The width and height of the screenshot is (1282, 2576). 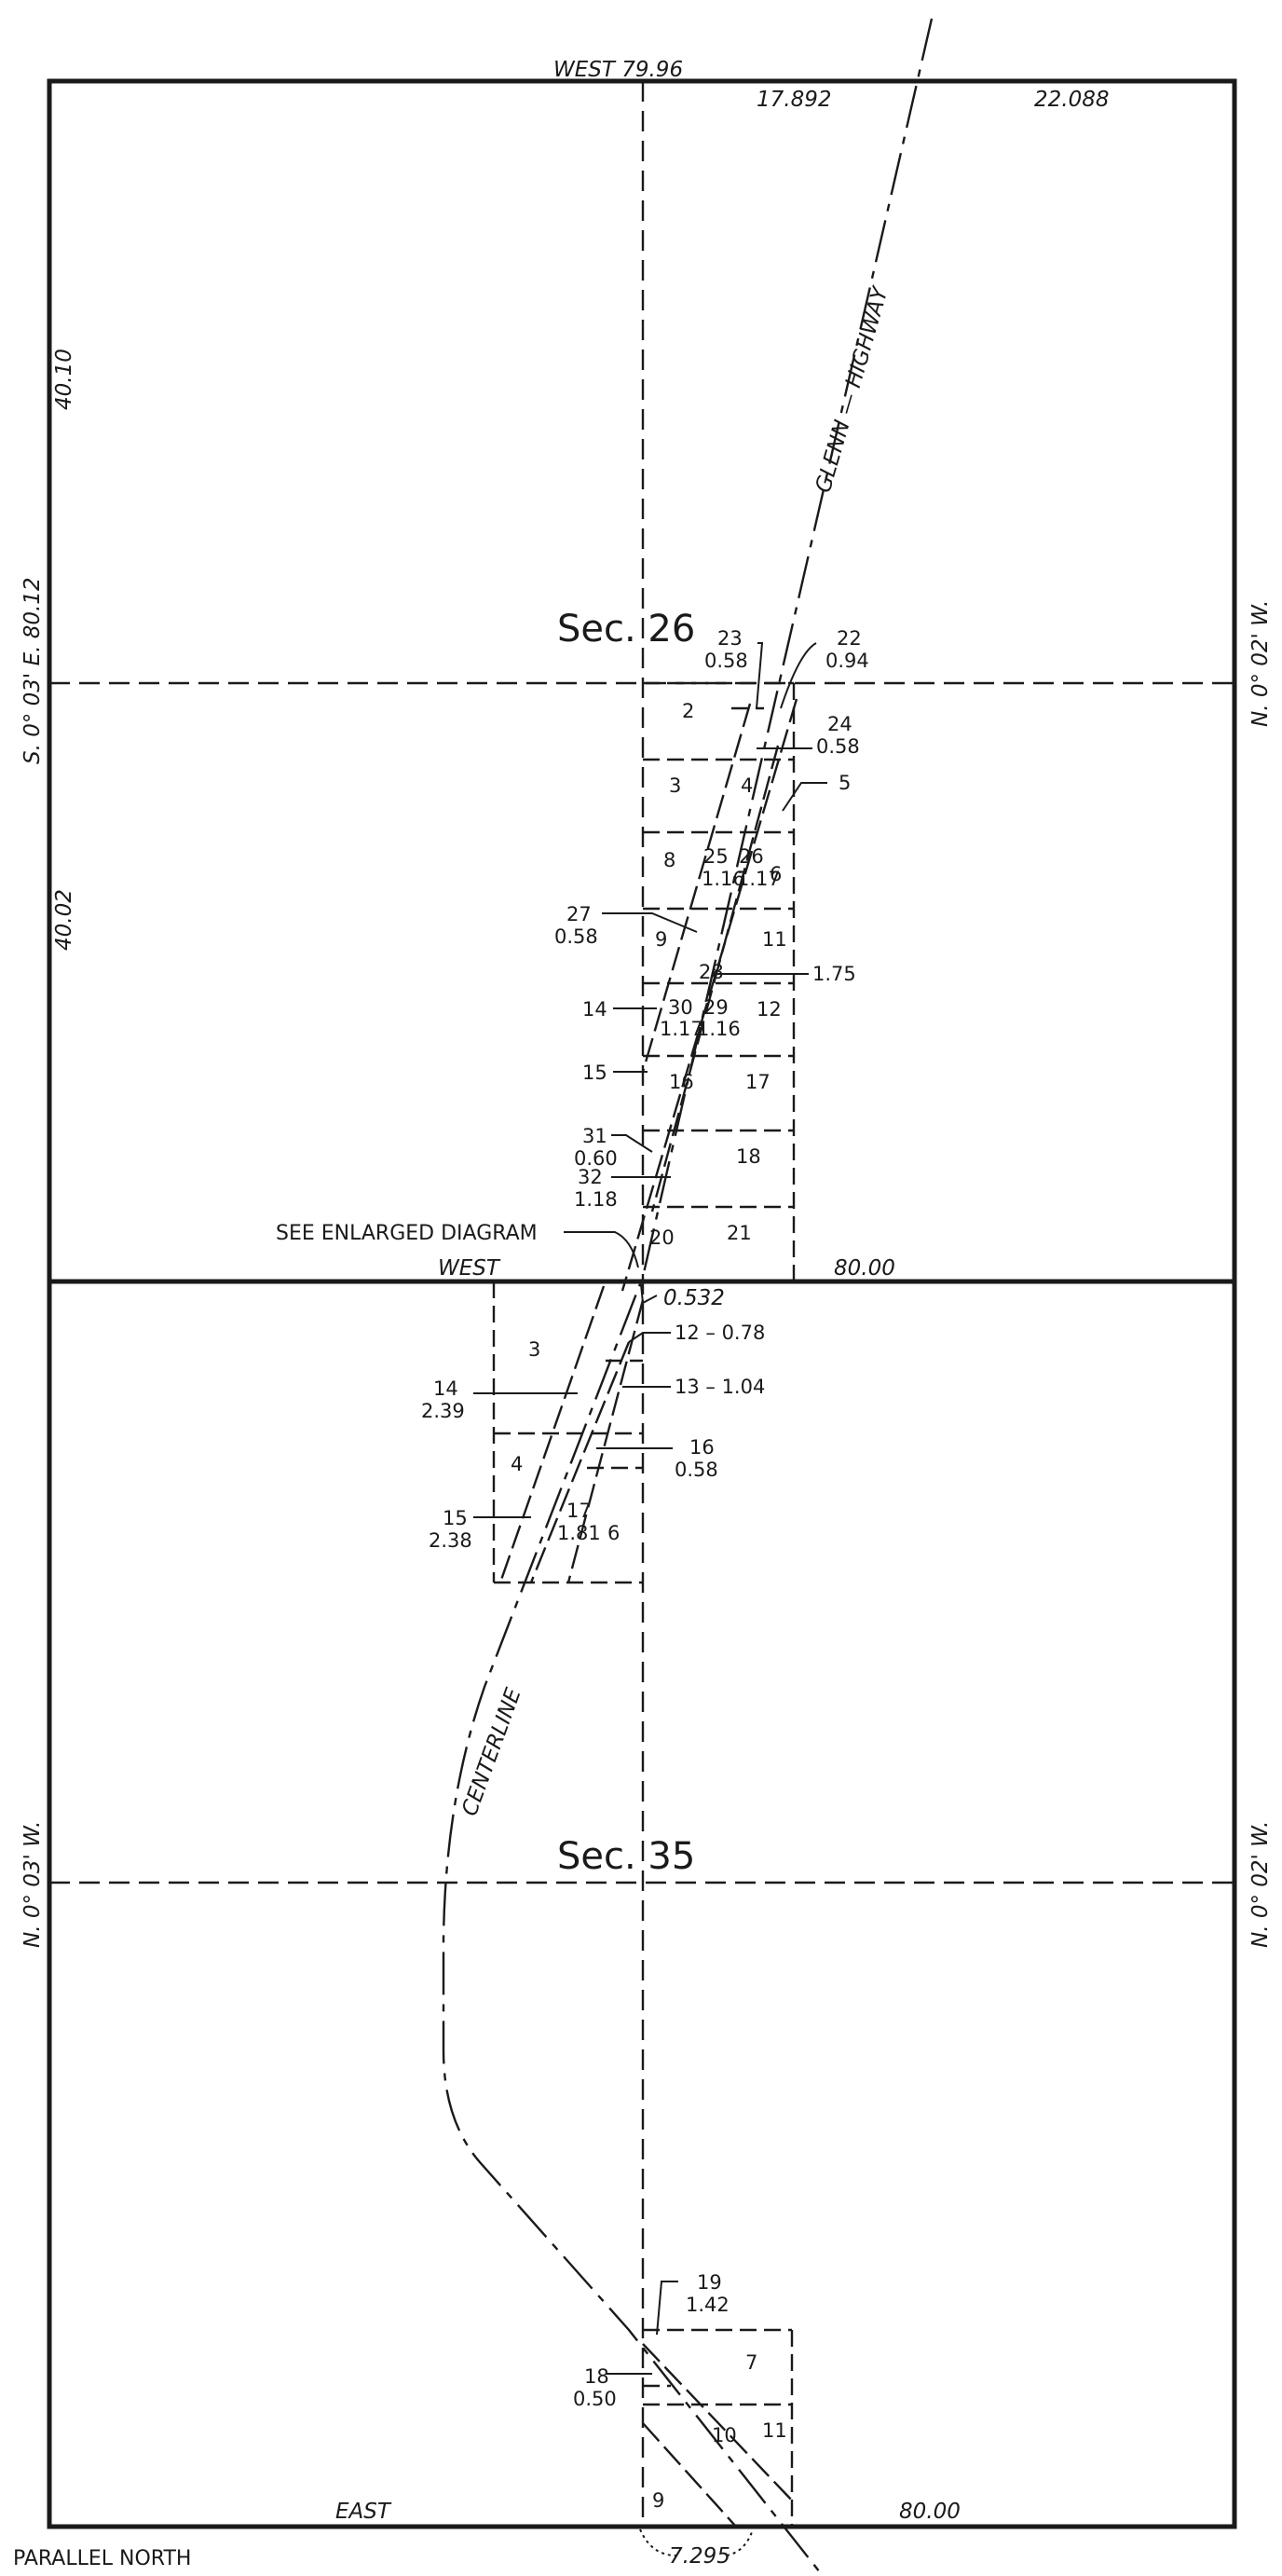 What do you see at coordinates (669, 860) in the screenshot?
I see `lot-label: 8` at bounding box center [669, 860].